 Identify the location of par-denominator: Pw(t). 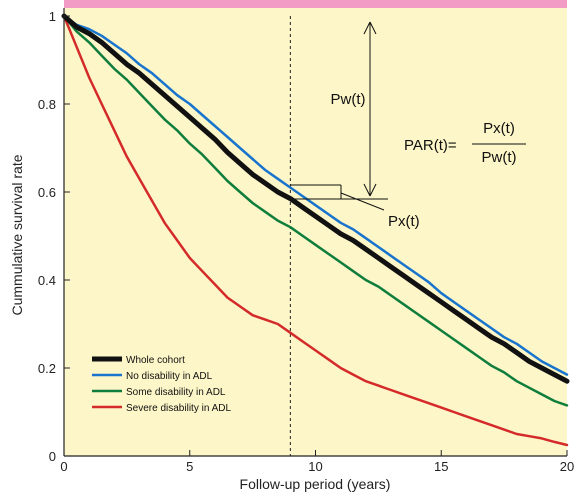
(499, 157).